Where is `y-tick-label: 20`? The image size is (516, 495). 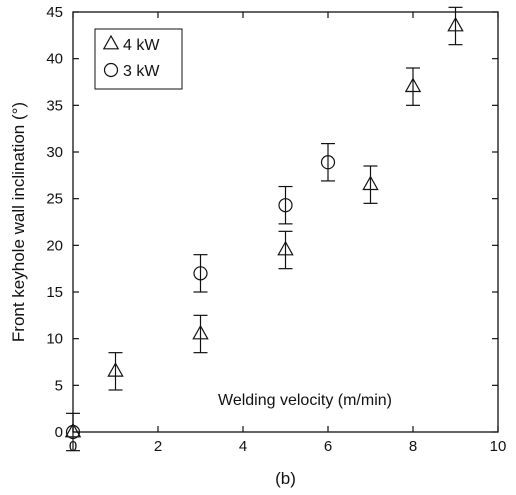
y-tick-label: 20 is located at coordinates (54, 245).